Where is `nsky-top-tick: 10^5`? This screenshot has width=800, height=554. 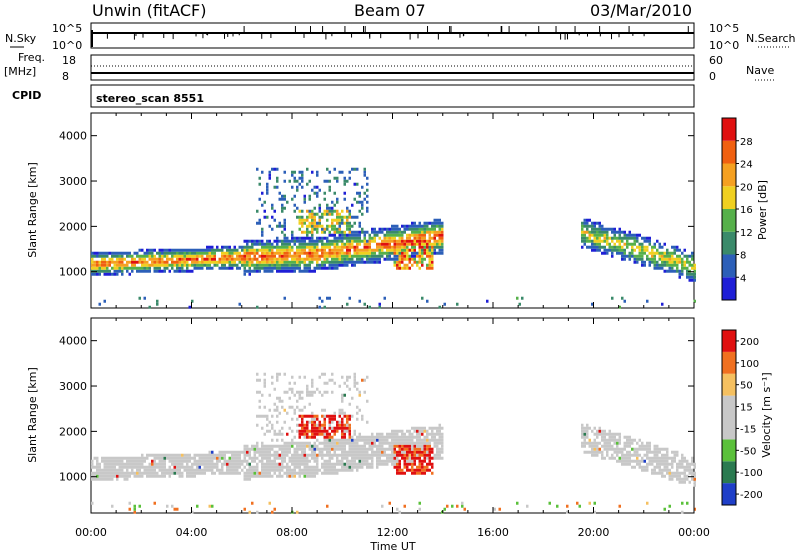
nsky-top-tick: 10^5 is located at coordinates (67, 28).